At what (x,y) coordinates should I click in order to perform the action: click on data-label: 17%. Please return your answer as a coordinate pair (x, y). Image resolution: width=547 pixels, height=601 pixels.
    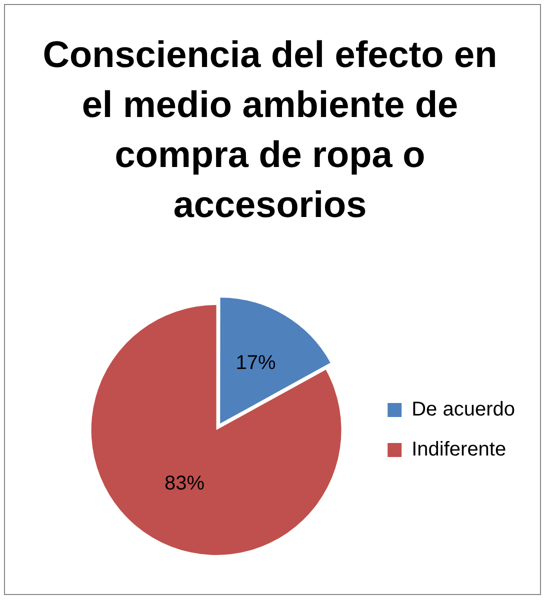
    Looking at the image, I should click on (256, 363).